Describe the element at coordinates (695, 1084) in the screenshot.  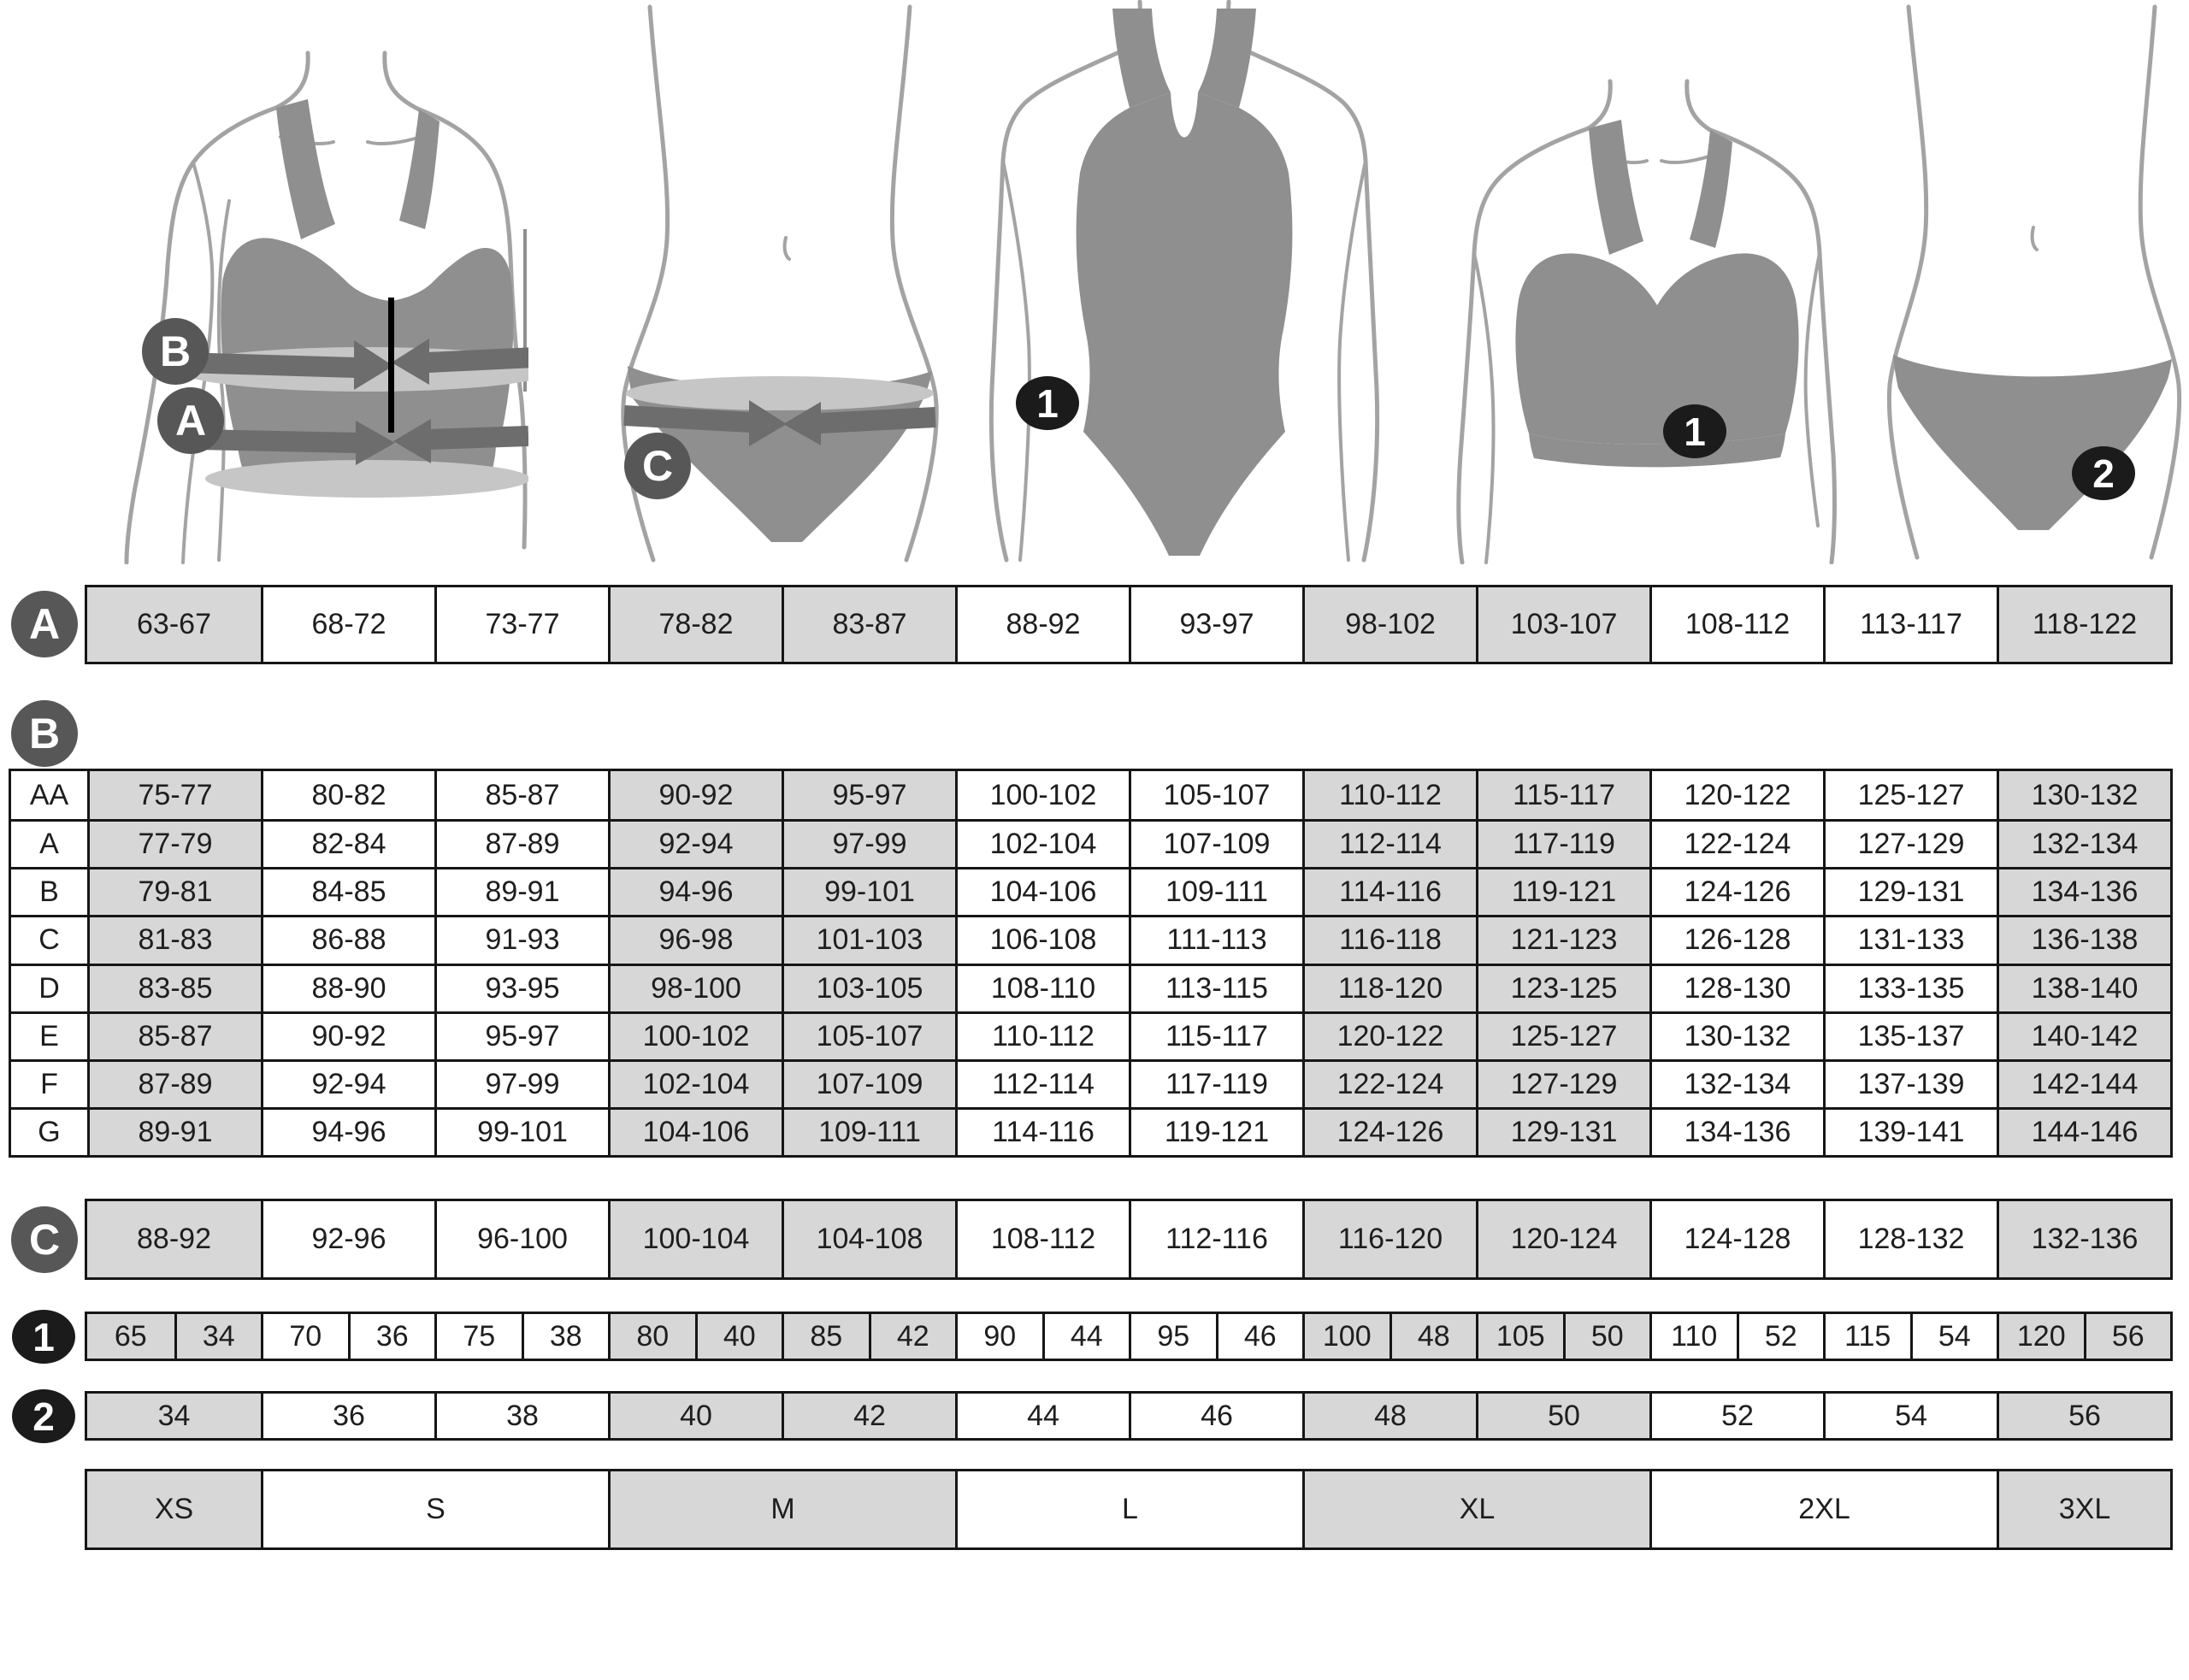
I see `cell: 102-104` at that location.